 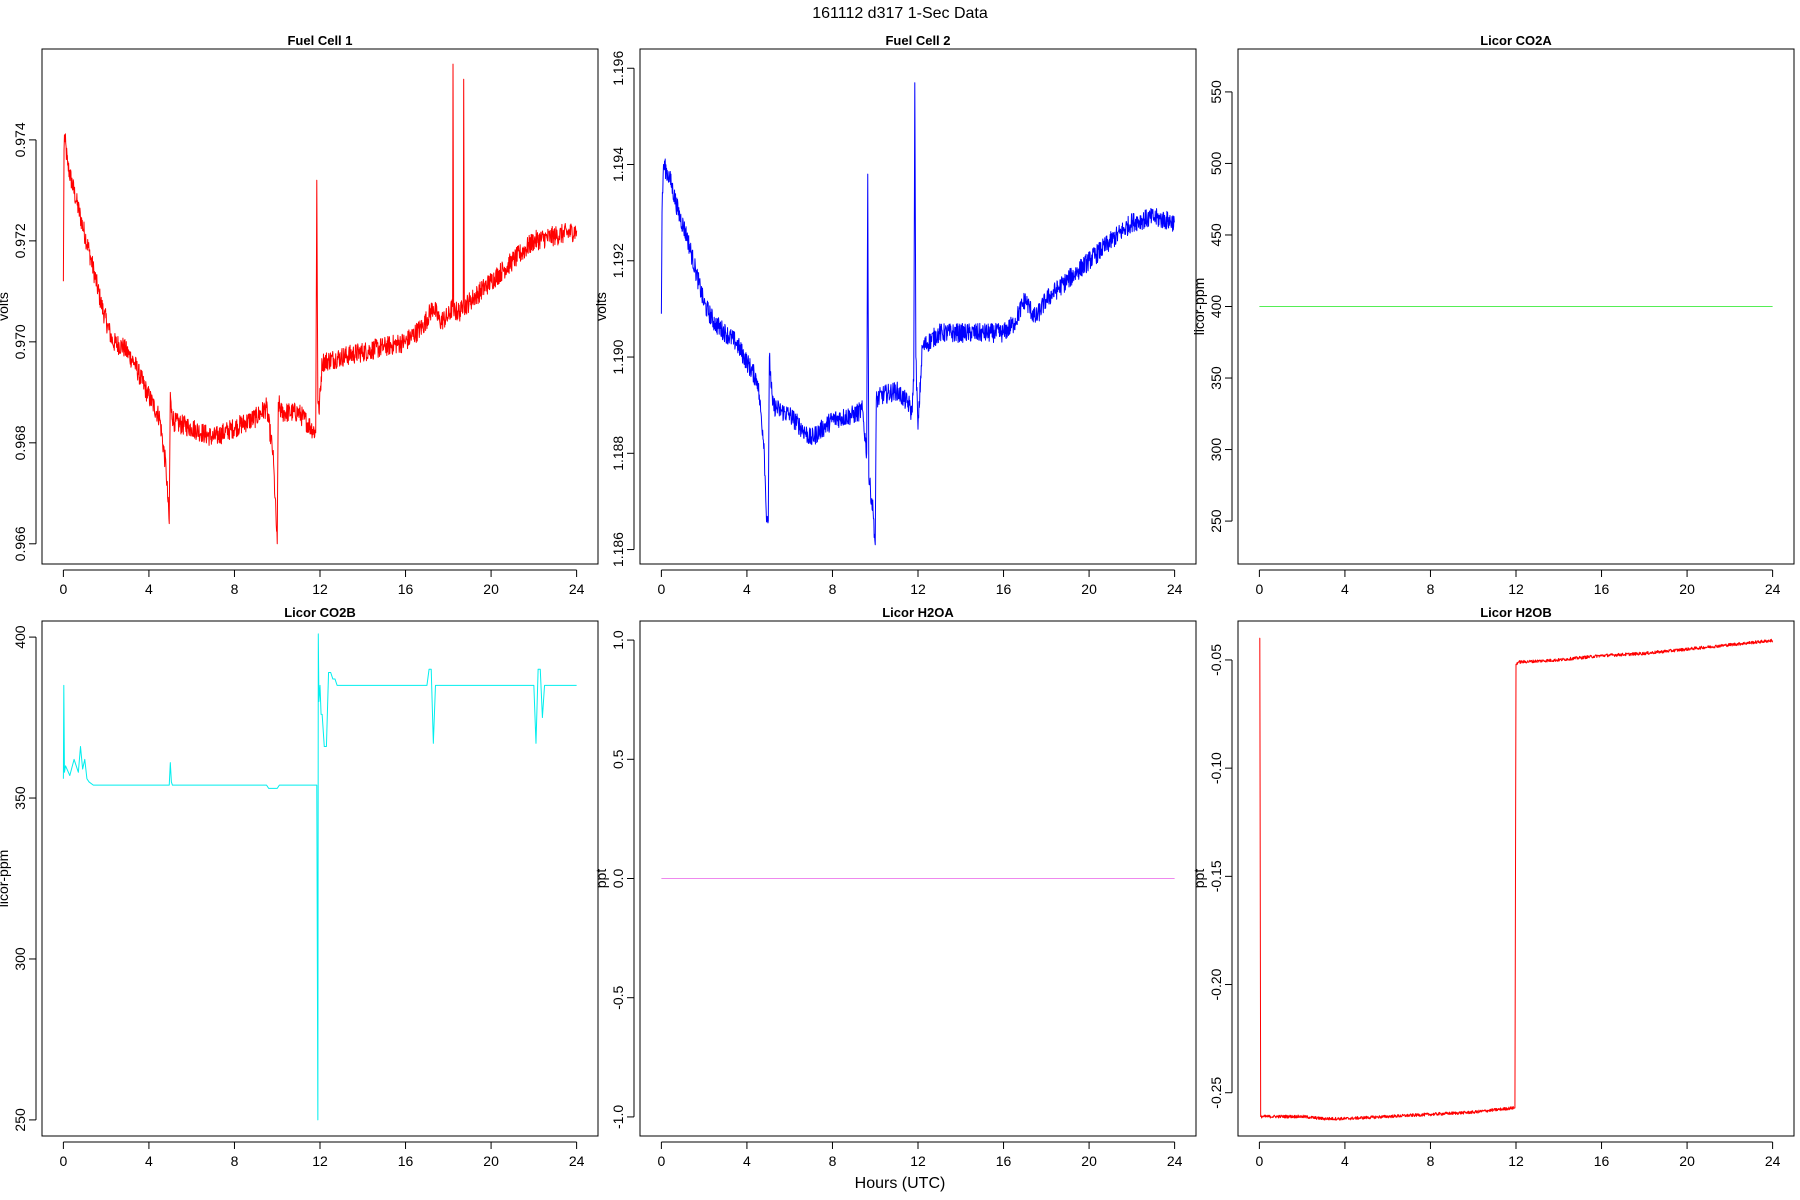 What do you see at coordinates (1516, 612) in the screenshot?
I see `panel-title: Licor H2OB` at bounding box center [1516, 612].